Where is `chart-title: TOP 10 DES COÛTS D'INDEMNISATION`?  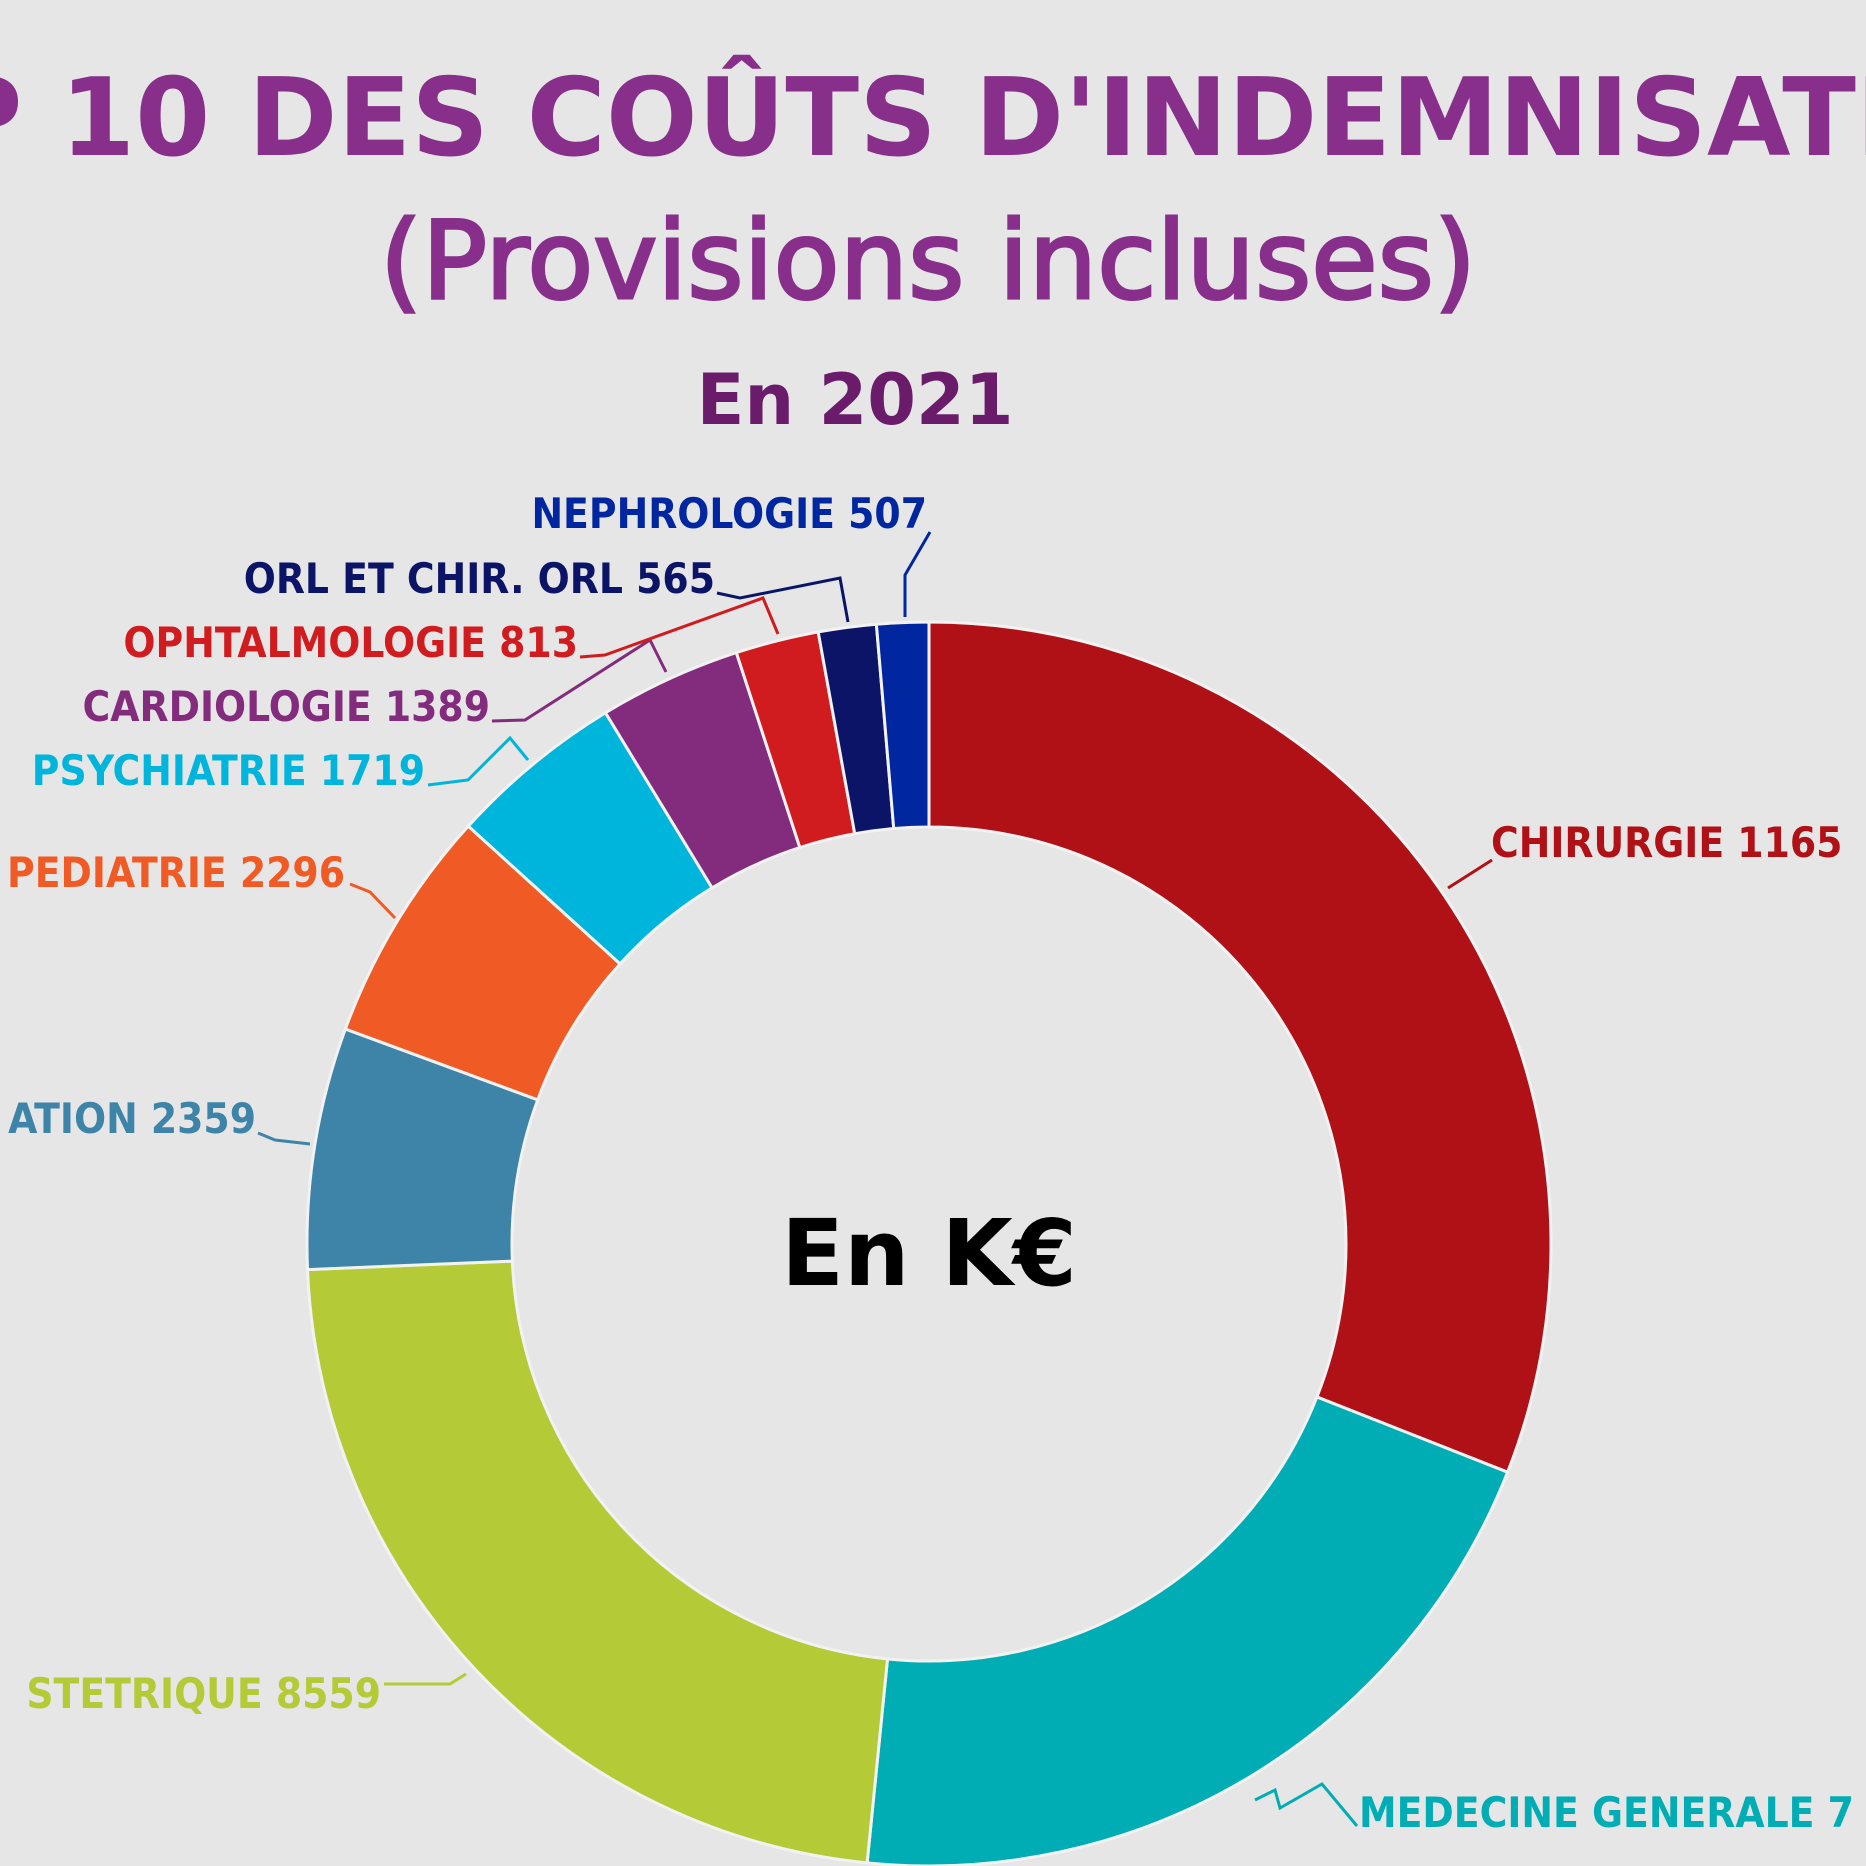 chart-title: TOP 10 DES COÛTS D'INDEMNISATION is located at coordinates (933, 117).